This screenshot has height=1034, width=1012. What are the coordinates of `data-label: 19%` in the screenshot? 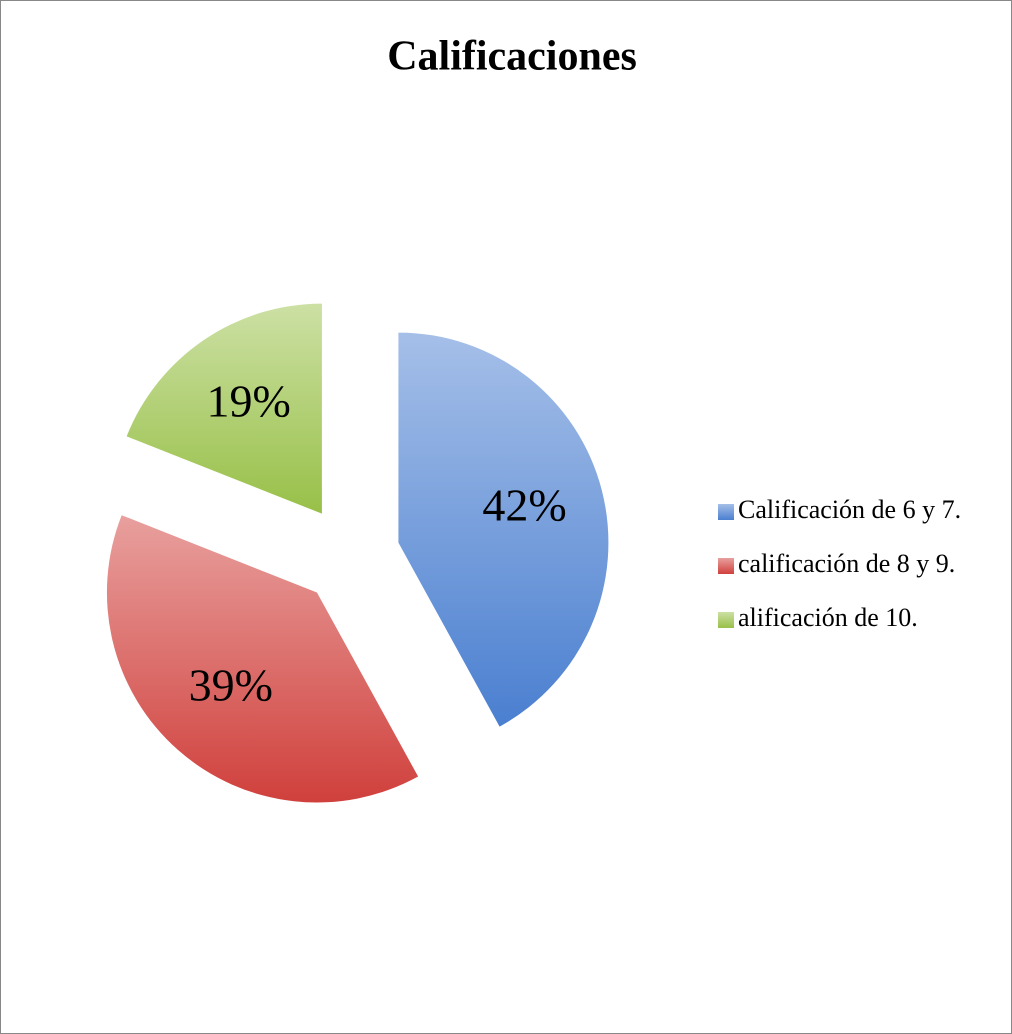 It's located at (249, 401).